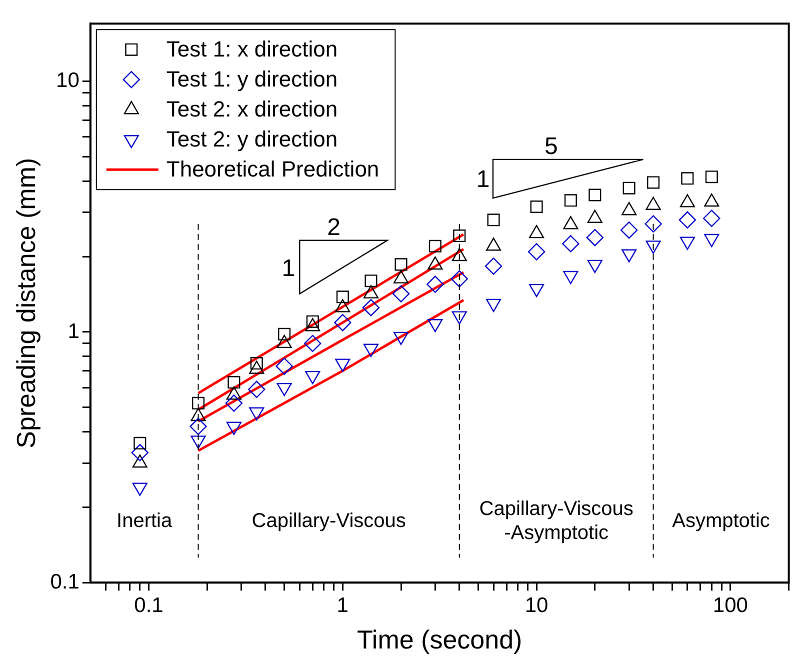  What do you see at coordinates (556, 521) in the screenshot?
I see `annotation: Capillary-Viscous -Asymptotic` at bounding box center [556, 521].